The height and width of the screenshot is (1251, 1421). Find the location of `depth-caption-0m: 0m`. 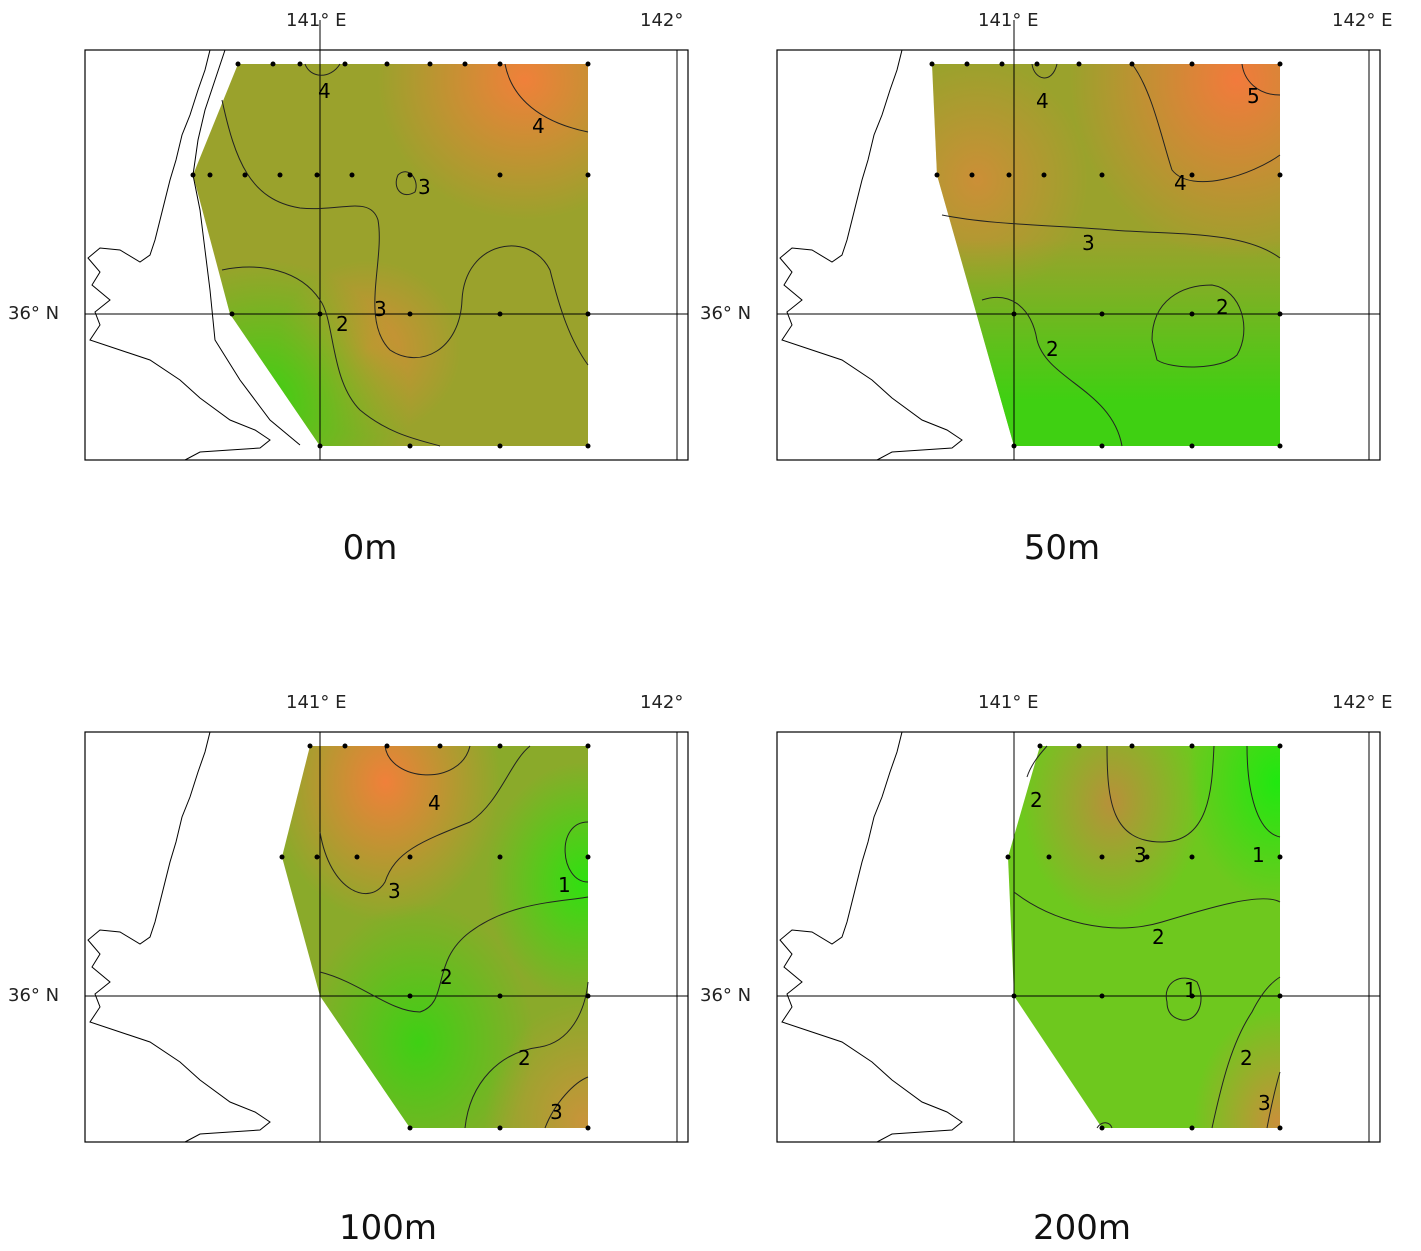

depth-caption-0m: 0m is located at coordinates (370, 548).